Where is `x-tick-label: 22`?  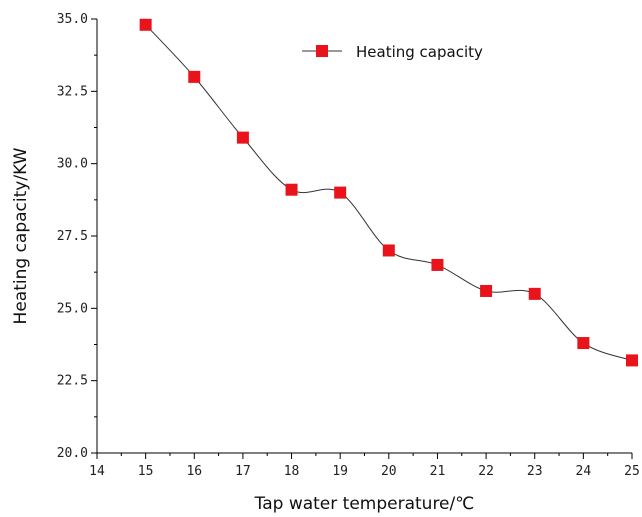 x-tick-label: 22 is located at coordinates (486, 471).